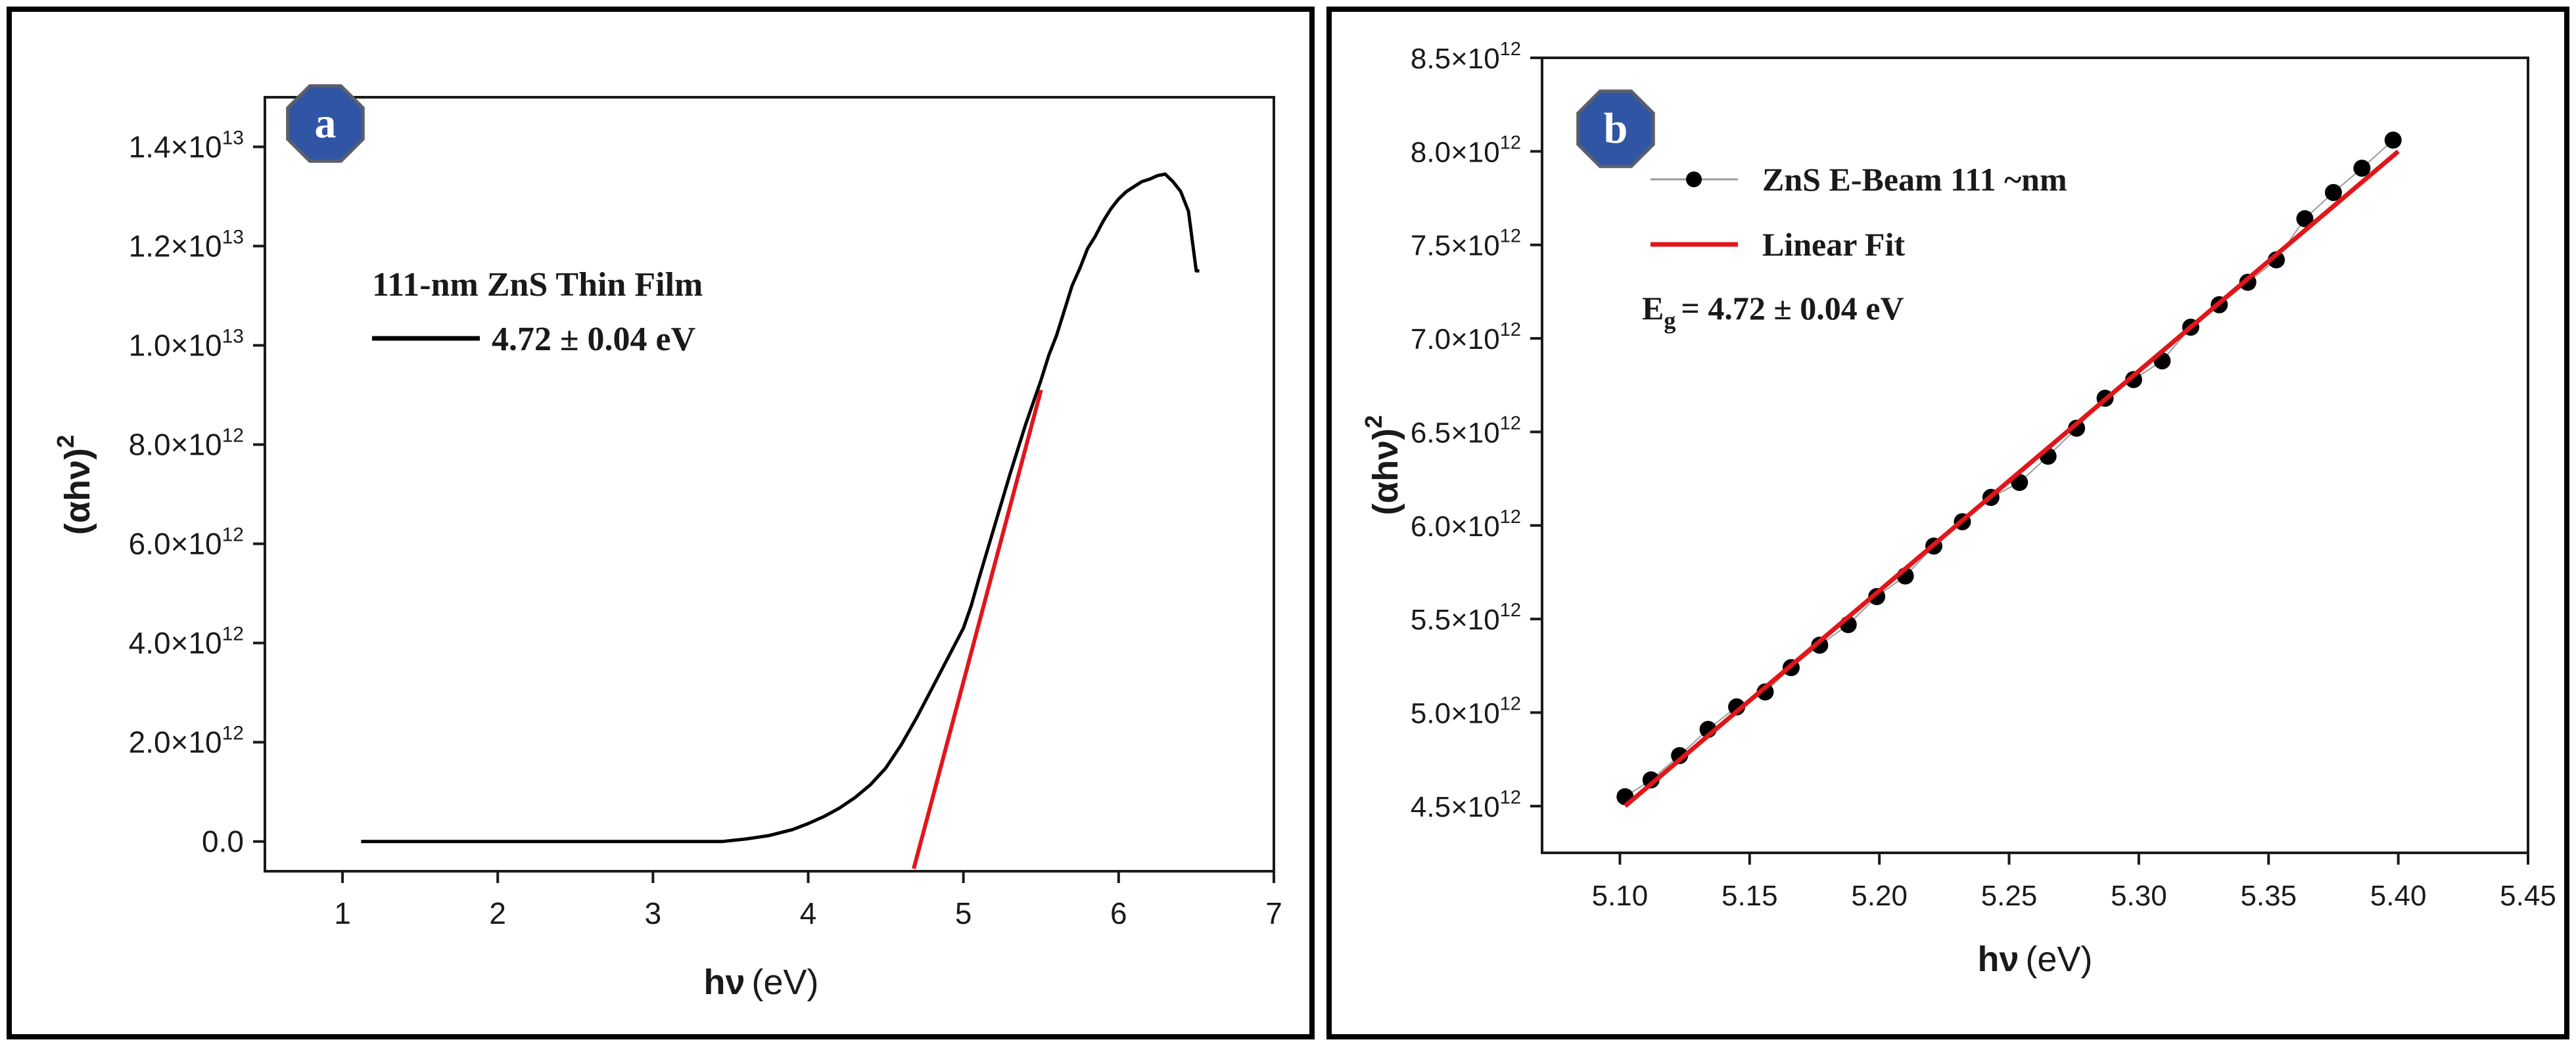 This screenshot has width=2576, height=1046. Describe the element at coordinates (497, 913) in the screenshot. I see `x-tick-label: 2` at that location.